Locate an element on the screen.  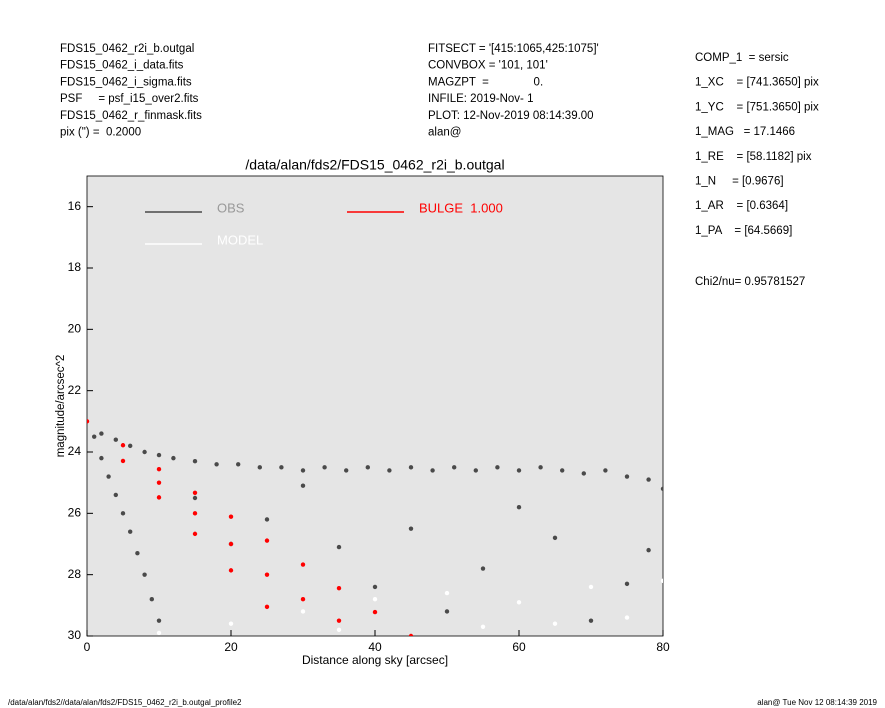
header-middle-line: FITSECT = '[415:1065,425:1075]' is located at coordinates (513, 49).